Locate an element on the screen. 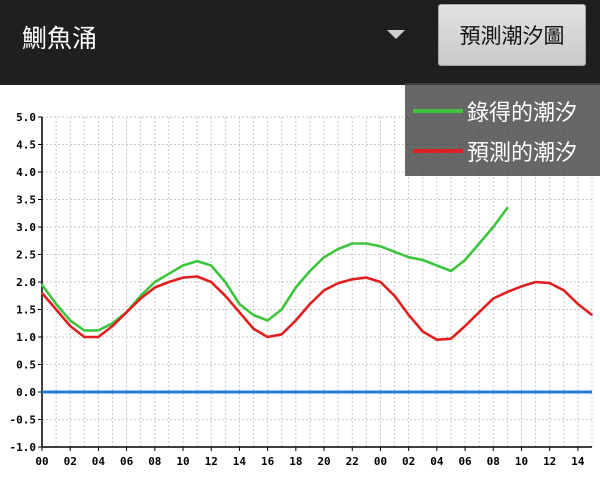 This screenshot has width=600, height=486. y-tick-label: 1.0 is located at coordinates (26, 337).